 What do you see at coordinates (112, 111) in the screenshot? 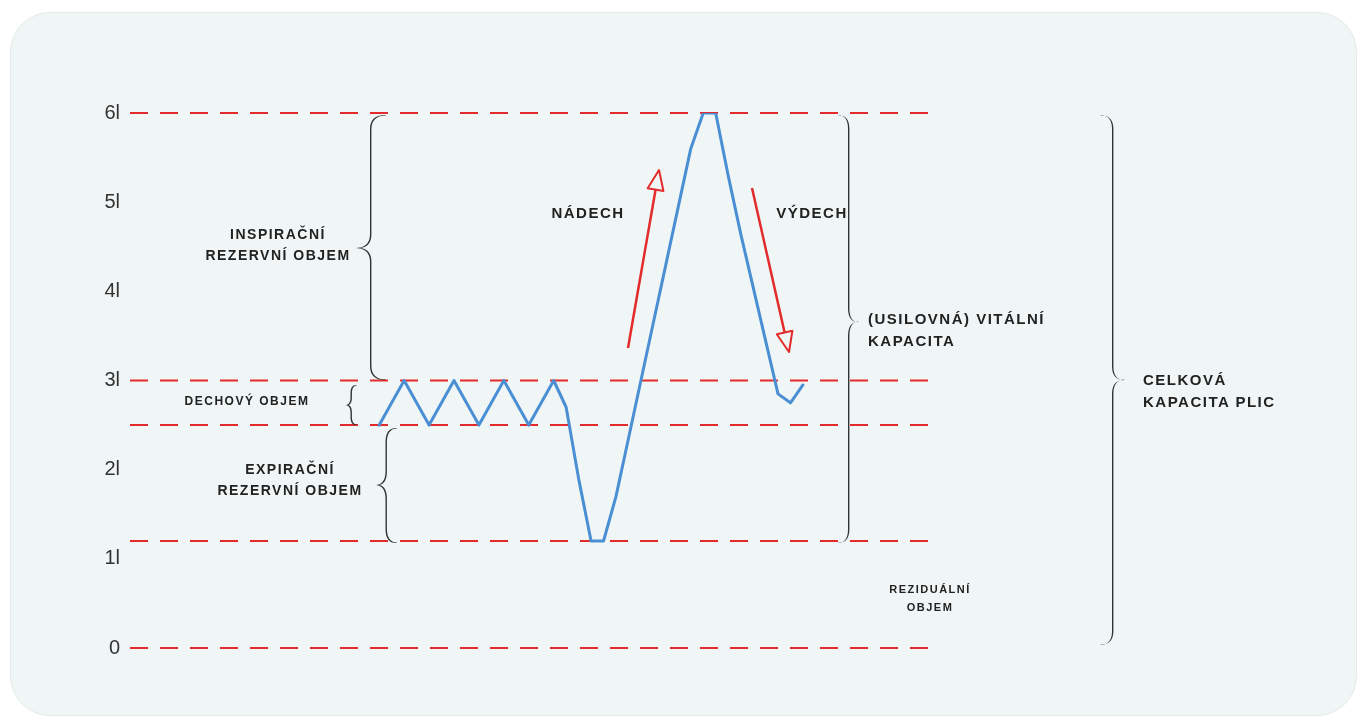
I see `y-tick-label: 6l` at bounding box center [112, 111].